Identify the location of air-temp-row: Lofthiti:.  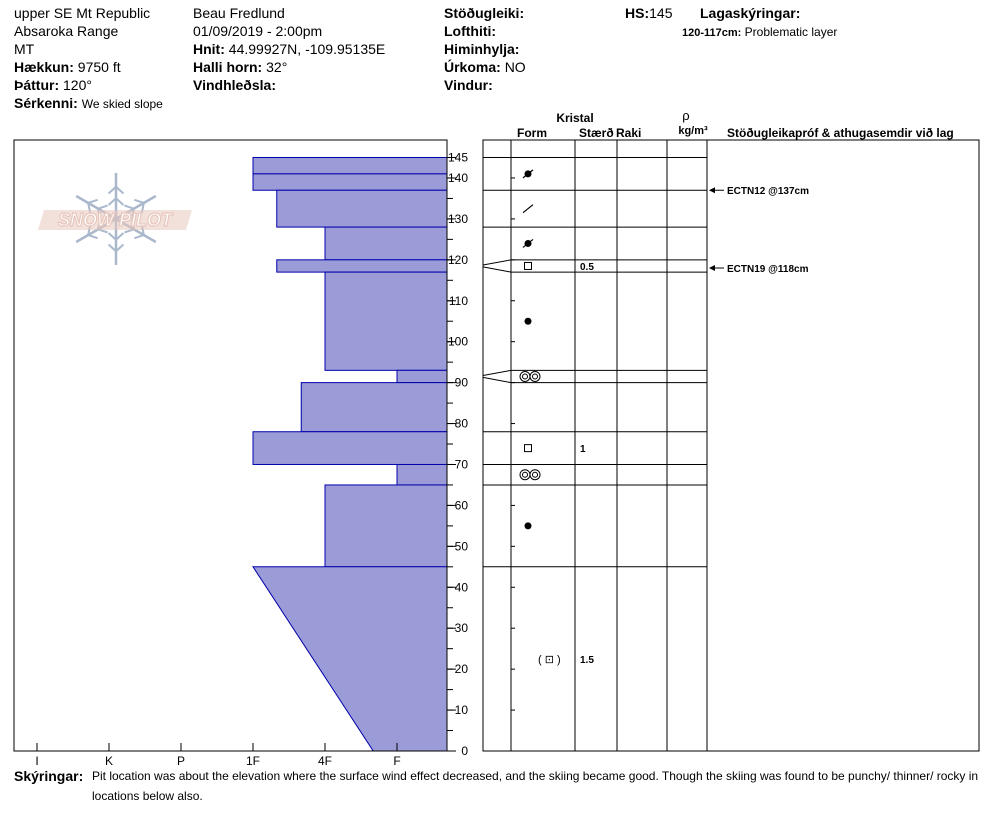
(470, 31).